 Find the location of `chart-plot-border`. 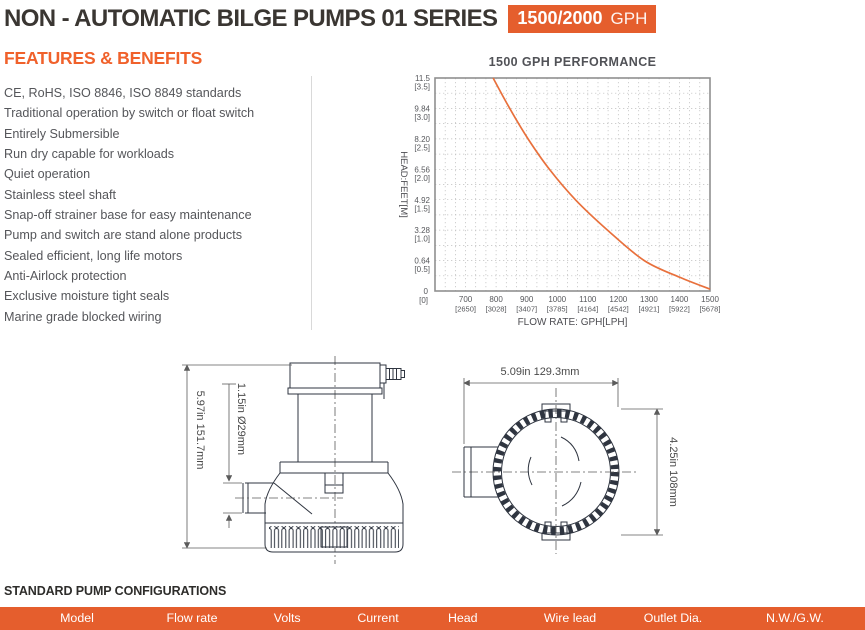

chart-plot-border is located at coordinates (572, 184).